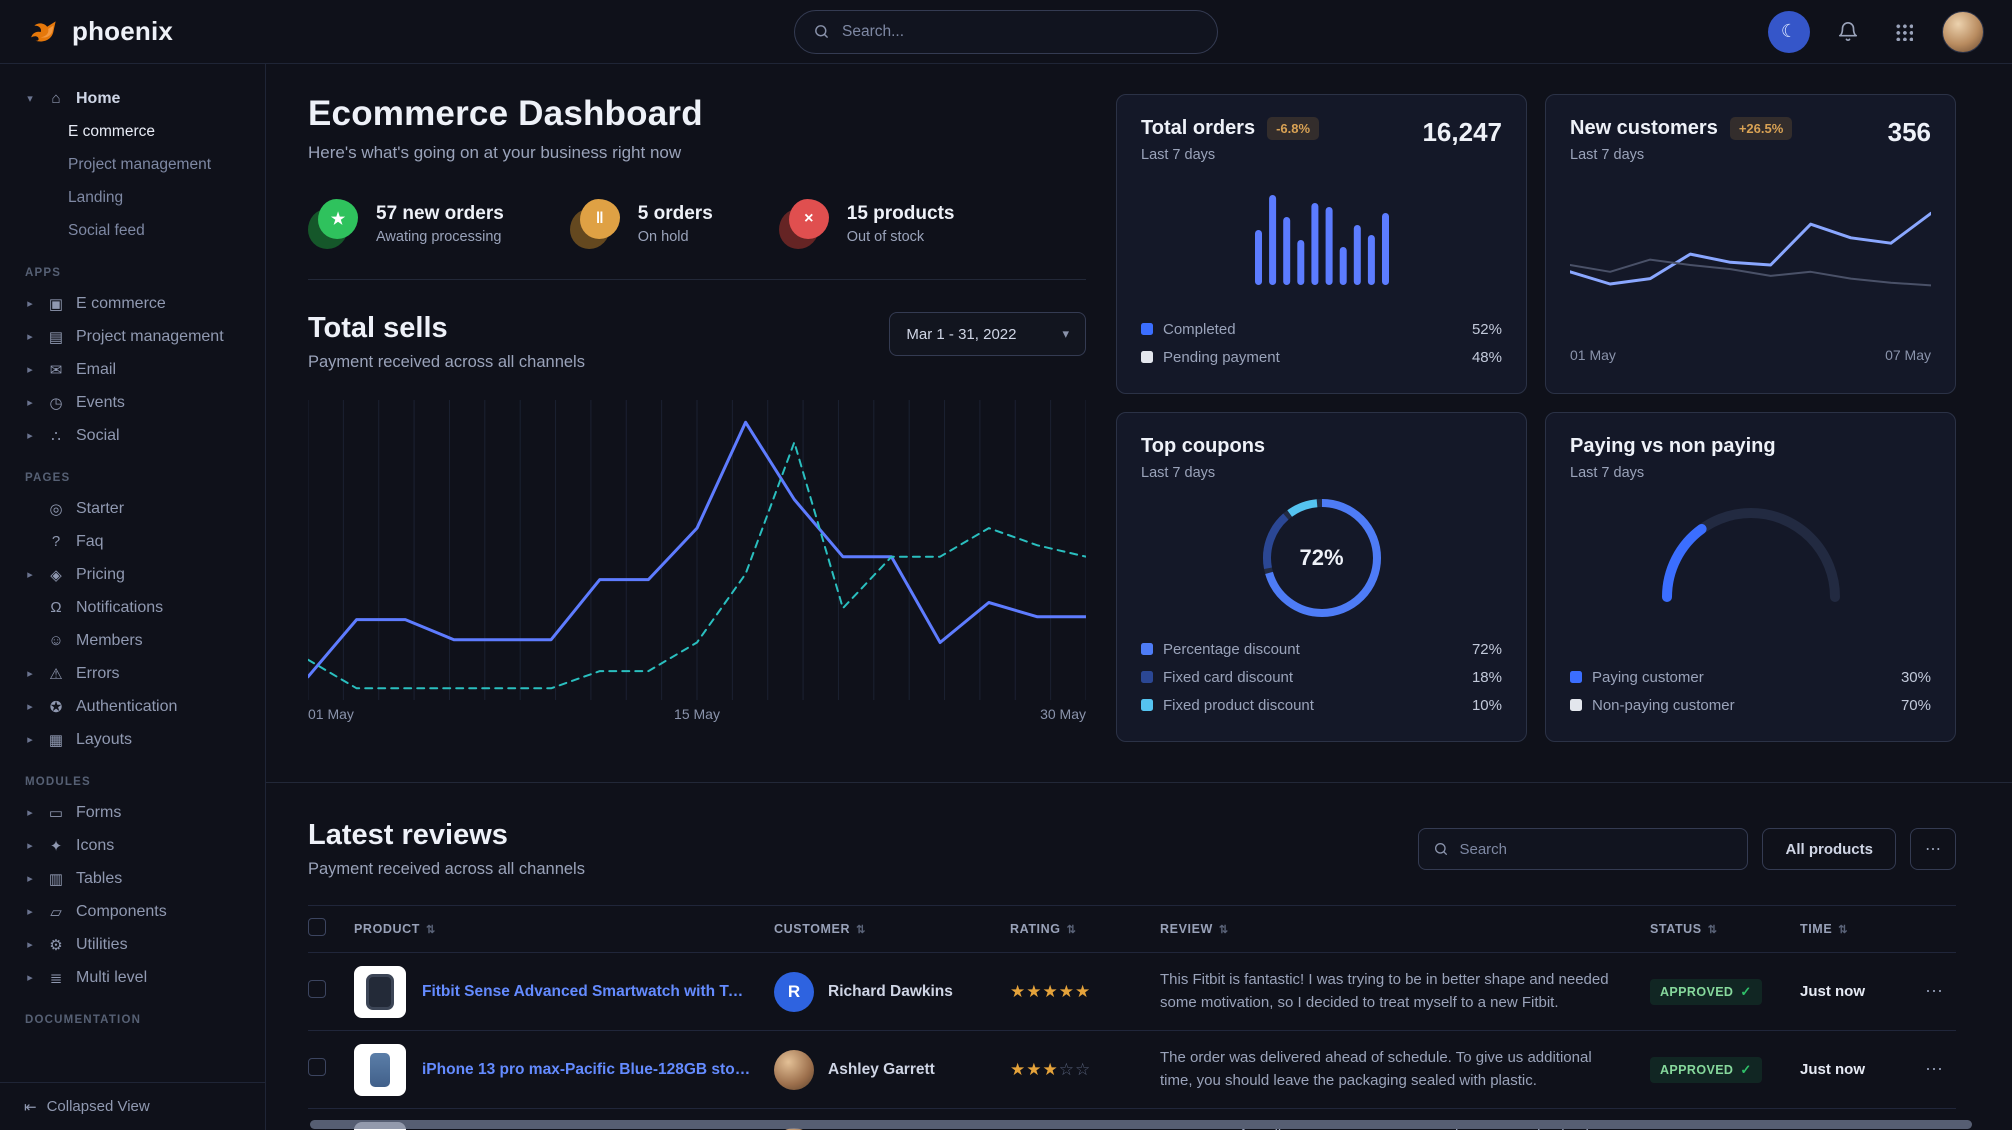 The image size is (2012, 1130). I want to click on legend-item: Fixed product discount 10%, so click(1321, 705).